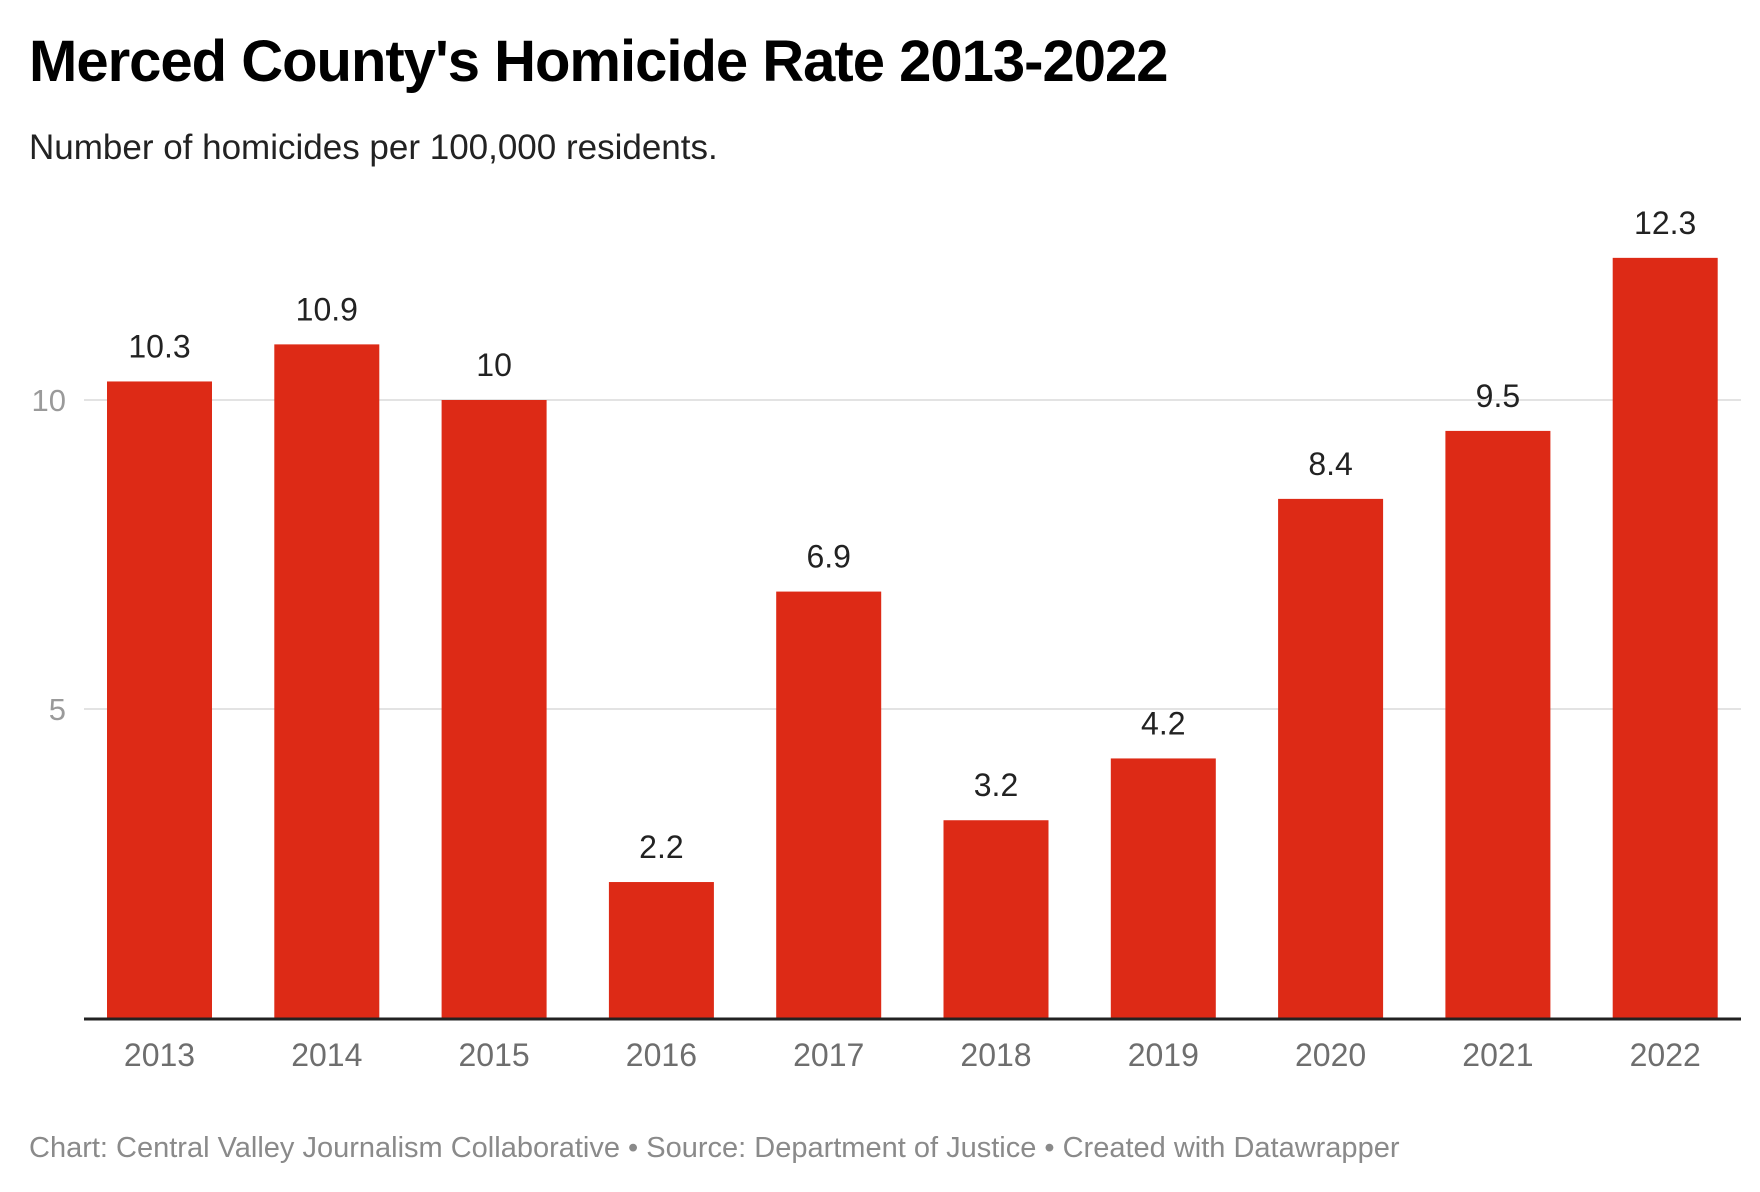 This screenshot has width=1760, height=1192. What do you see at coordinates (1497, 1055) in the screenshot?
I see `x-tick-label: 2021` at bounding box center [1497, 1055].